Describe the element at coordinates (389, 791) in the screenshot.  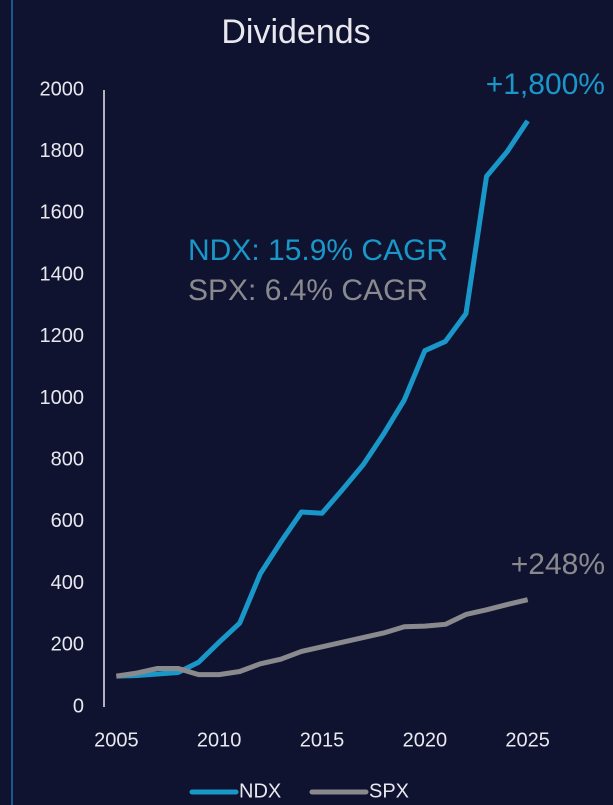
I see `legend-label: SPX` at that location.